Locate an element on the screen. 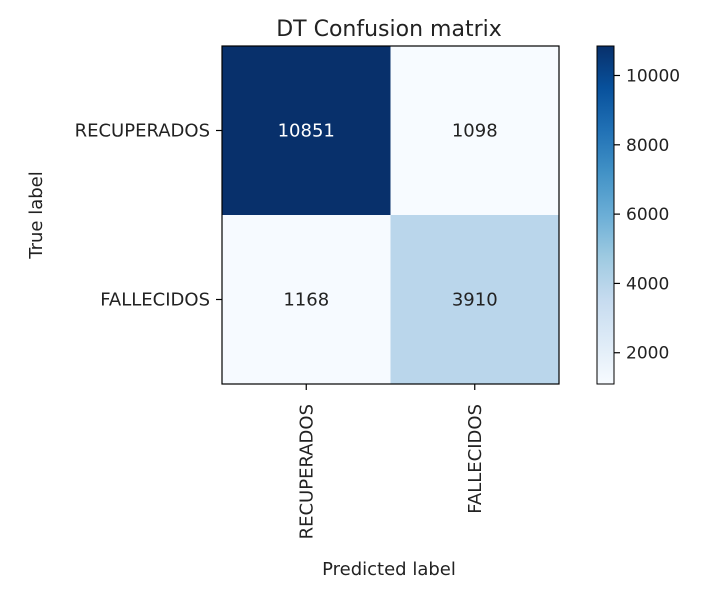 The width and height of the screenshot is (702, 608). chart-title: DT Confusion matrix is located at coordinates (389, 29).